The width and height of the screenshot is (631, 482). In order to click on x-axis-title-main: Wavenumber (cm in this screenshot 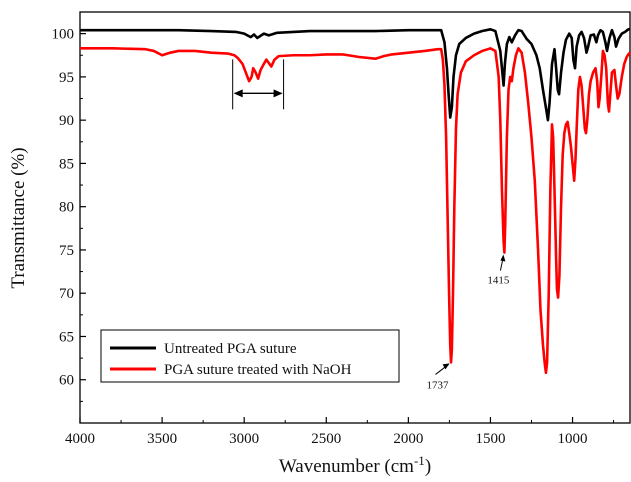, I will do `click(346, 466)`.